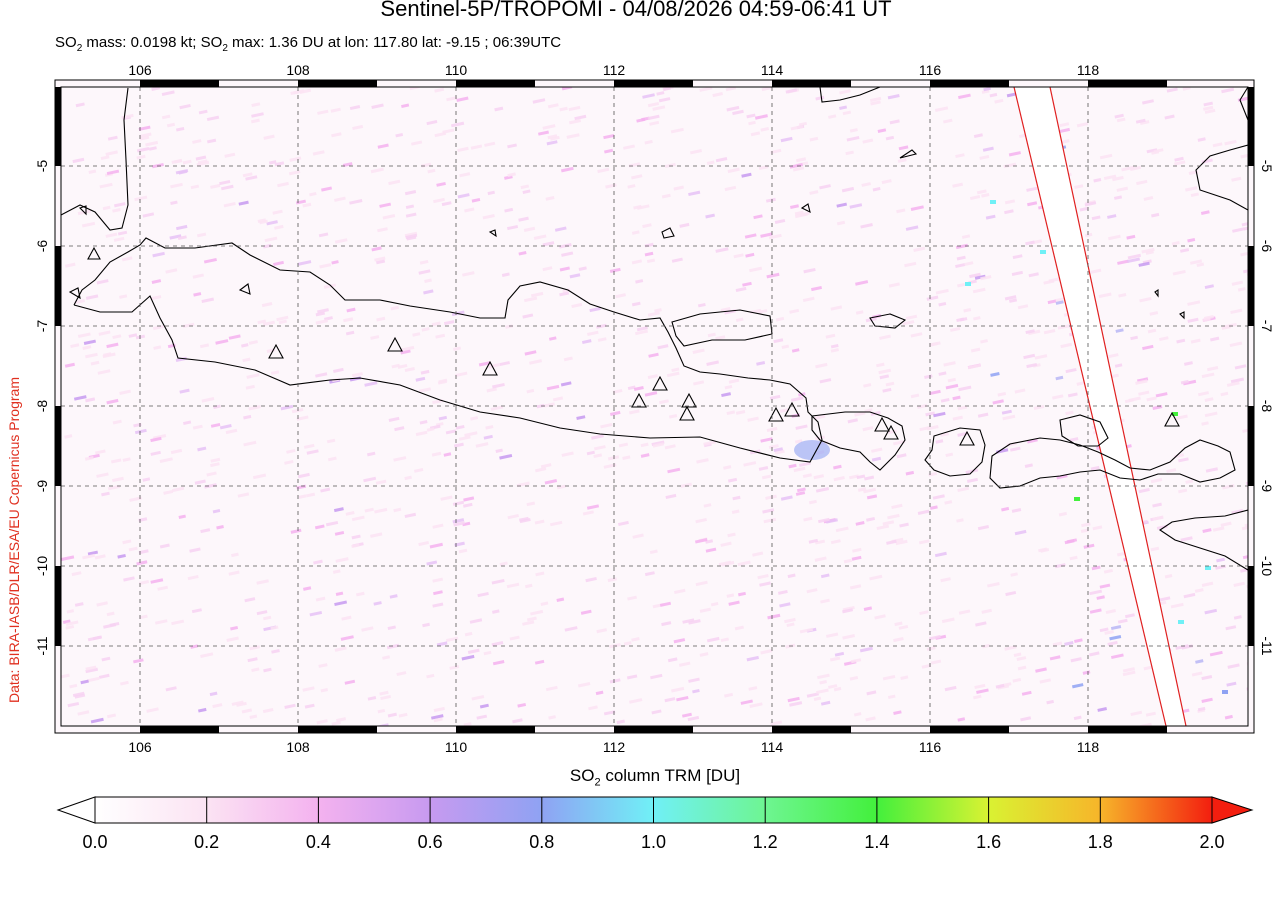  What do you see at coordinates (42, 166) in the screenshot?
I see `lat-tick-label-left: -5` at bounding box center [42, 166].